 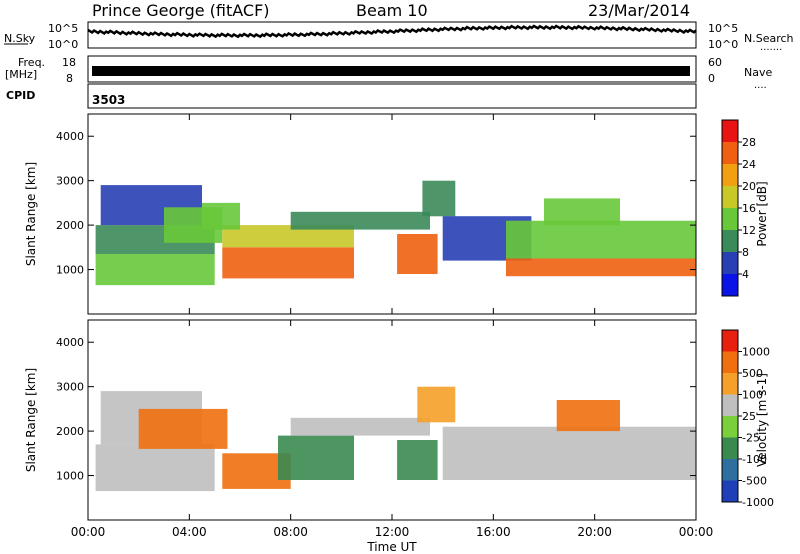 What do you see at coordinates (749, 142) in the screenshot?
I see `power-colorbar-label-item: 28` at bounding box center [749, 142].